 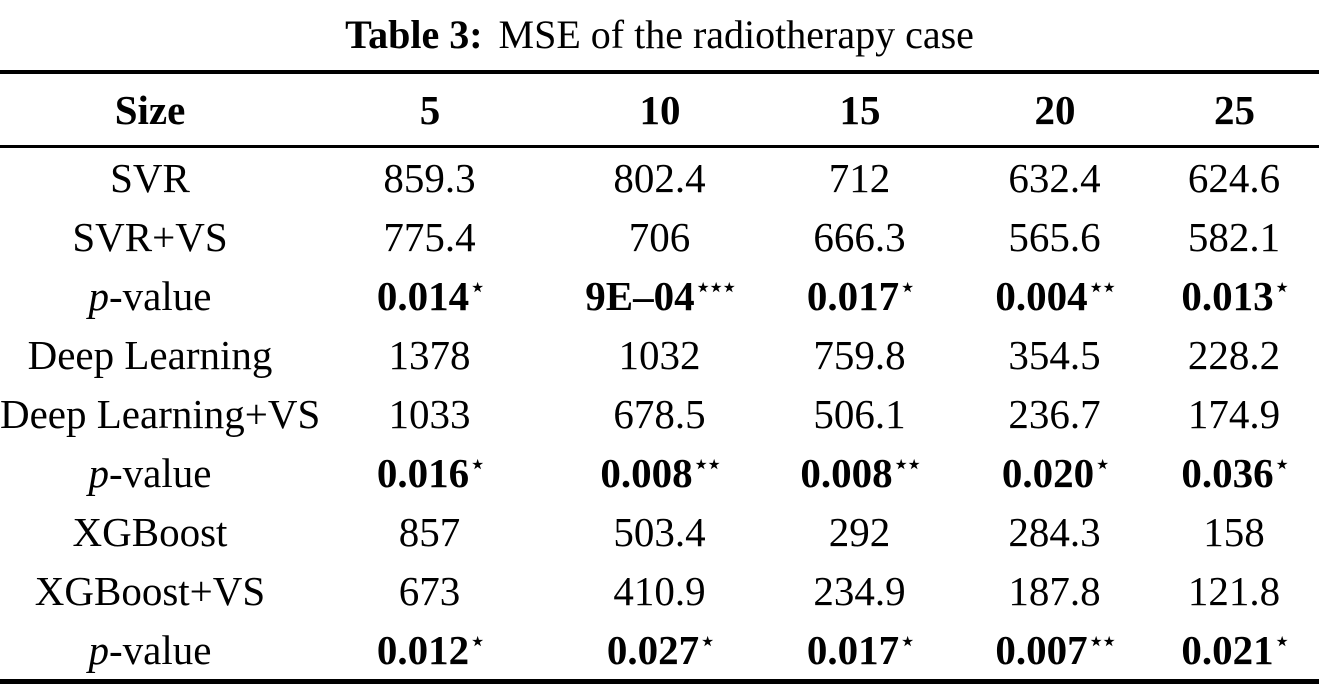 I want to click on value-cell: 1033, so click(x=430, y=413).